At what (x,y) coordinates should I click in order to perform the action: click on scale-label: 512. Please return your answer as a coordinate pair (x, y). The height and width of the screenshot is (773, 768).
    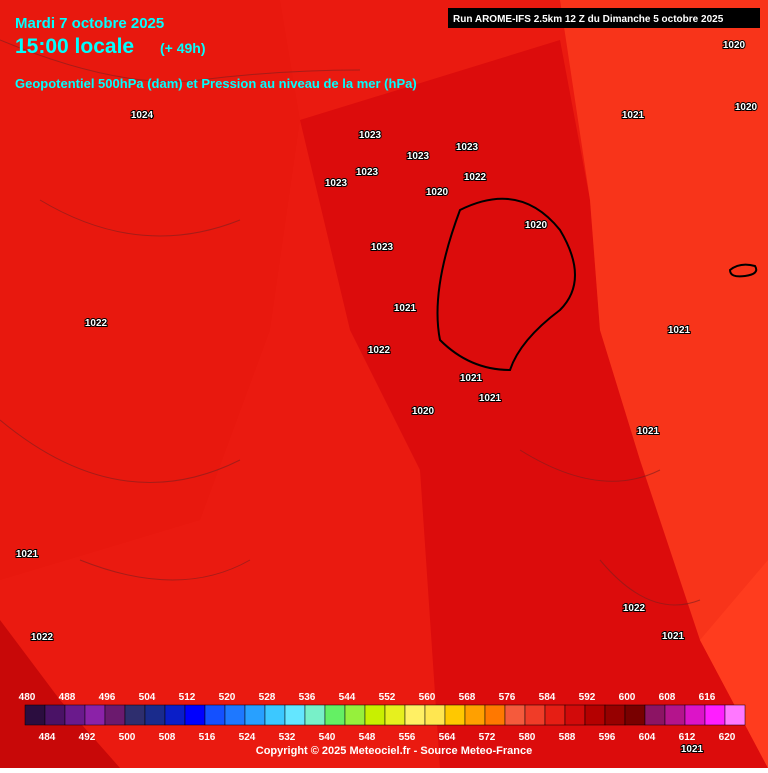
    Looking at the image, I should click on (187, 697).